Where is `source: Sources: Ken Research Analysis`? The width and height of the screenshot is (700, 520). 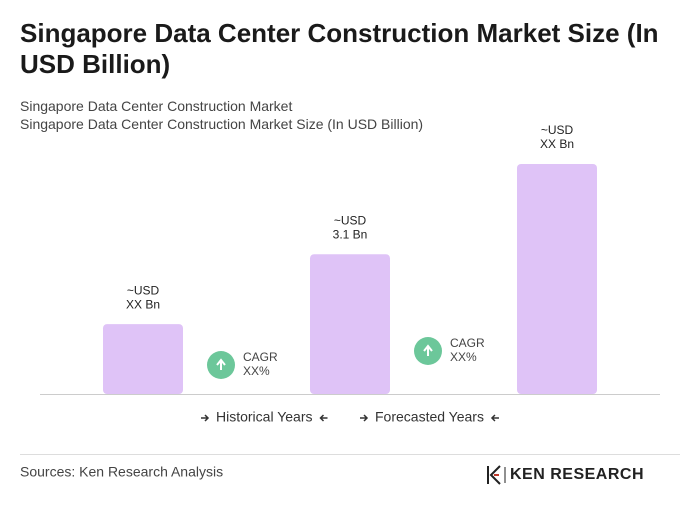 source: Sources: Ken Research Analysis is located at coordinates (121, 472).